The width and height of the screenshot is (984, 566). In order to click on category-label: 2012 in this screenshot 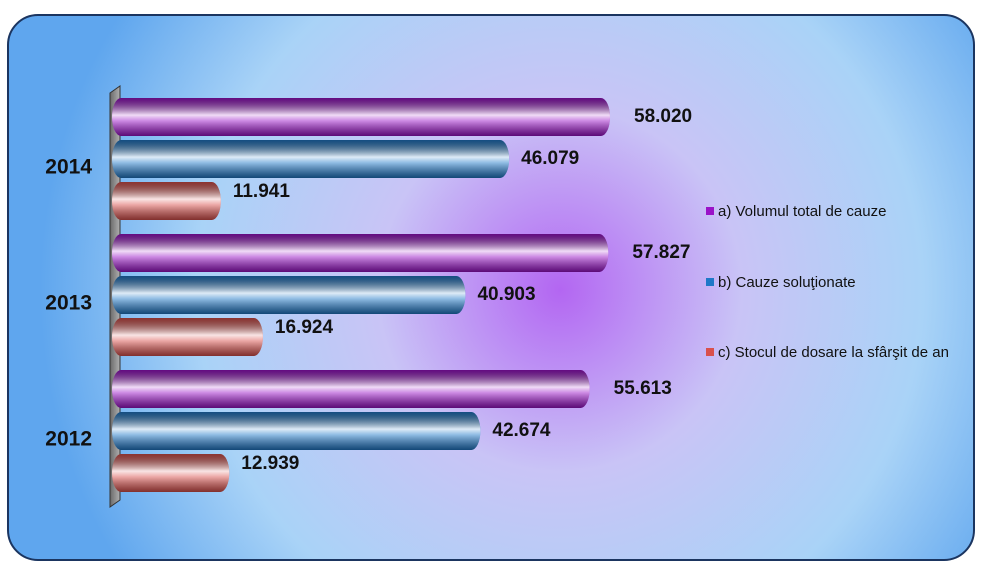, I will do `click(68, 439)`.